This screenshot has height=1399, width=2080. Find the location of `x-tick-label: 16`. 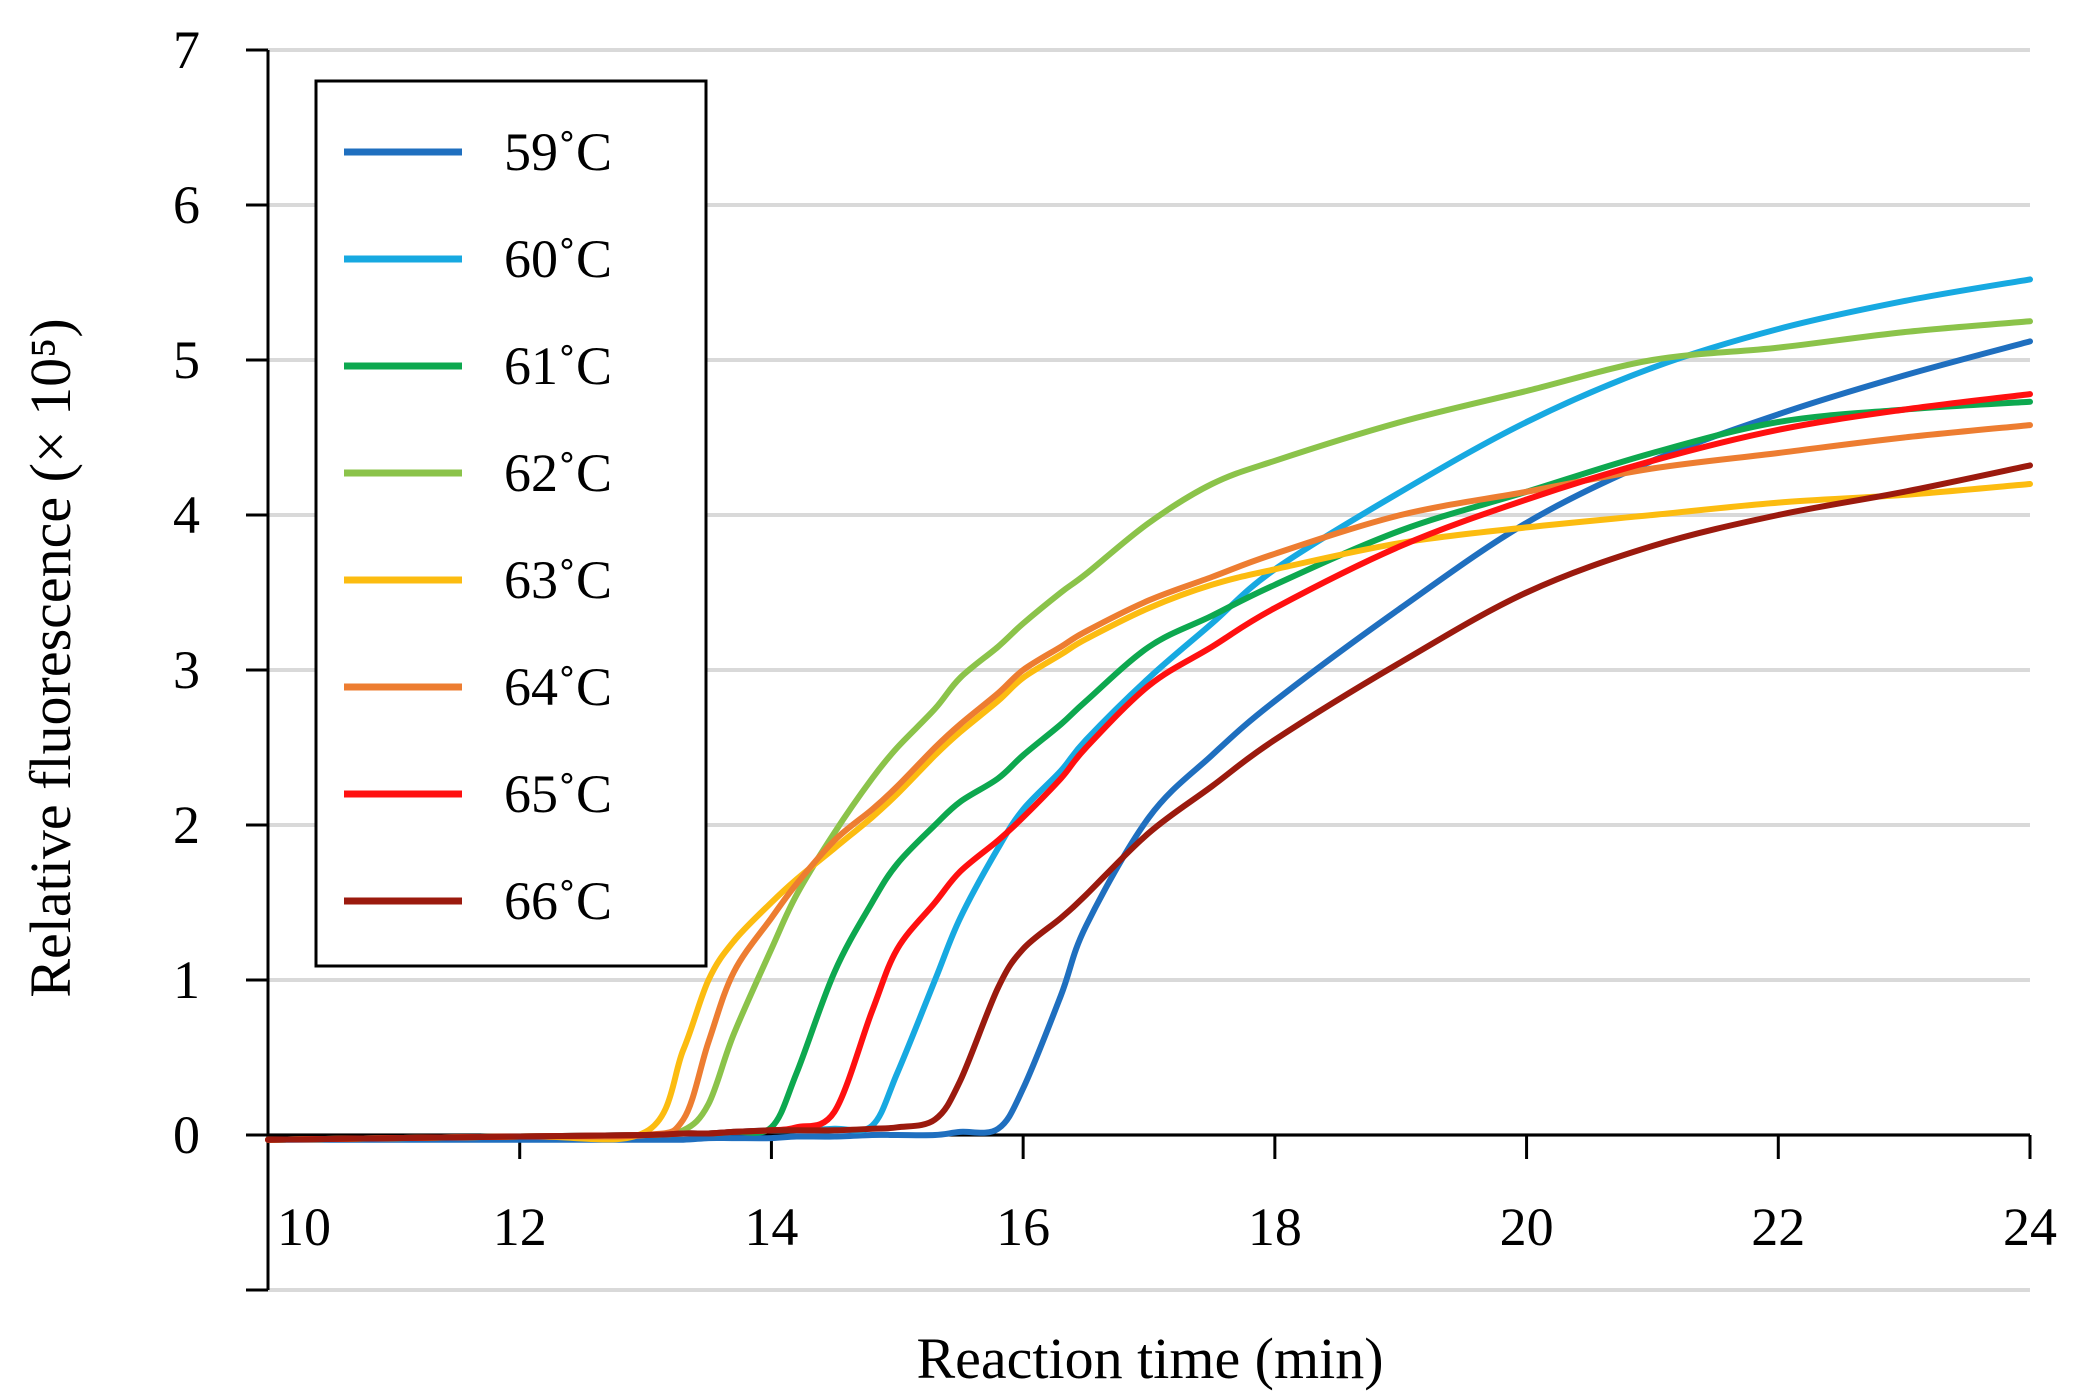

x-tick-label: 16 is located at coordinates (1023, 1227).